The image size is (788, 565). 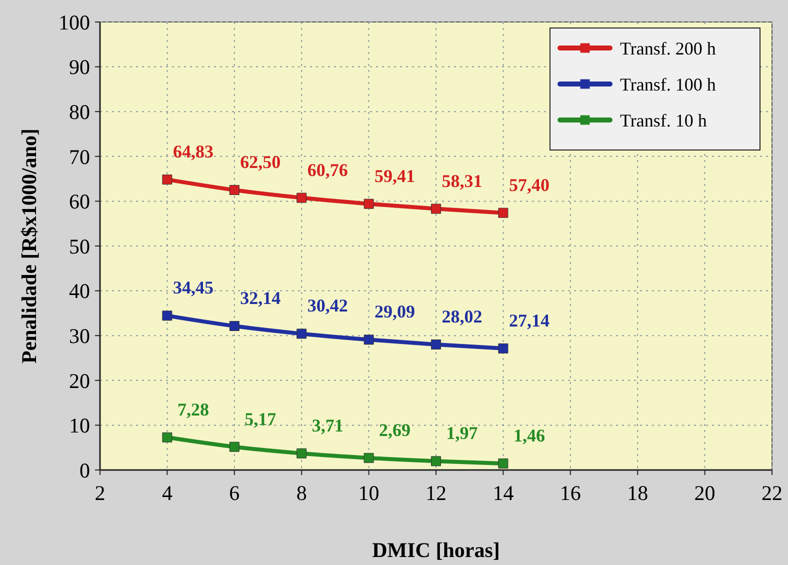 I want to click on data-label: 62,50, so click(x=260, y=162).